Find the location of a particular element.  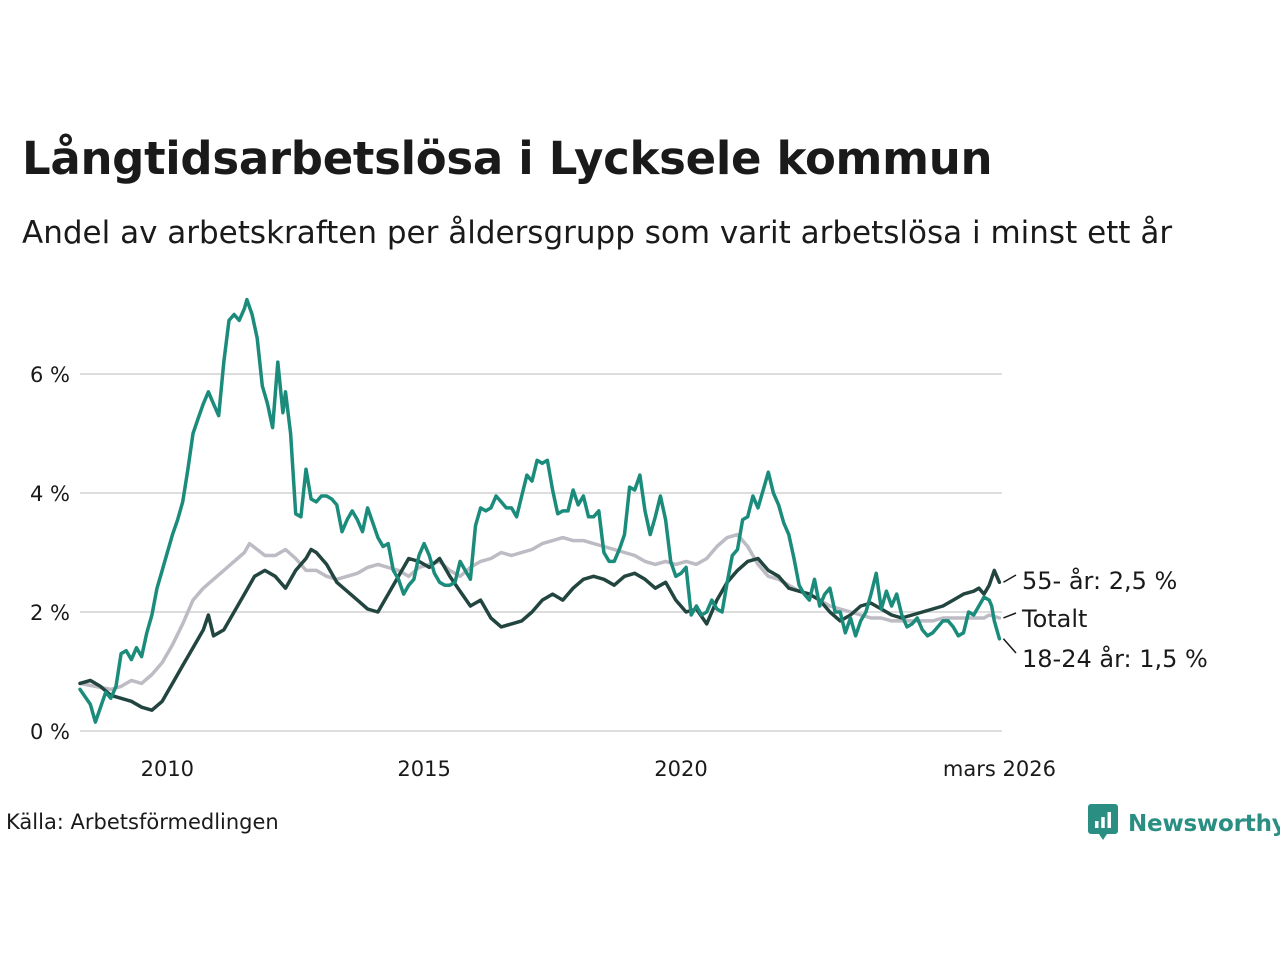

y-tick-label: 2 % is located at coordinates (50, 613).